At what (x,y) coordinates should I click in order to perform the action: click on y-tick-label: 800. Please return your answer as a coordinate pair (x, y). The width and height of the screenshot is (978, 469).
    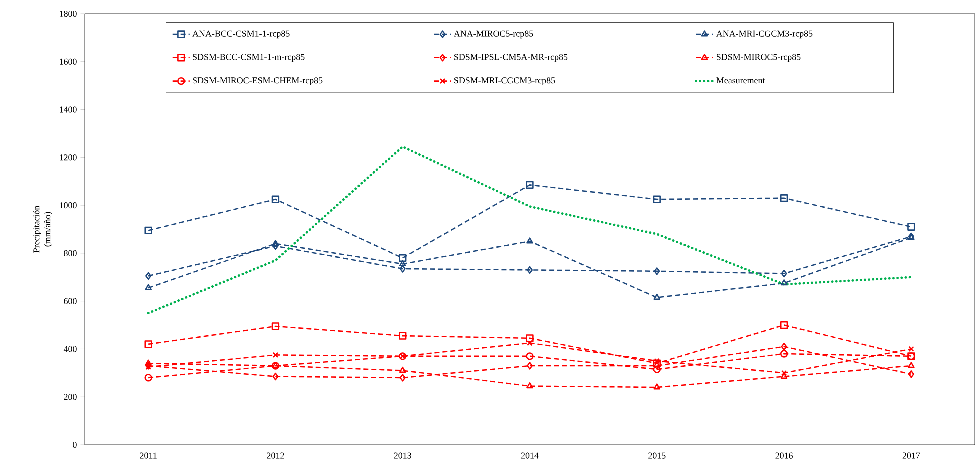
    Looking at the image, I should click on (70, 253).